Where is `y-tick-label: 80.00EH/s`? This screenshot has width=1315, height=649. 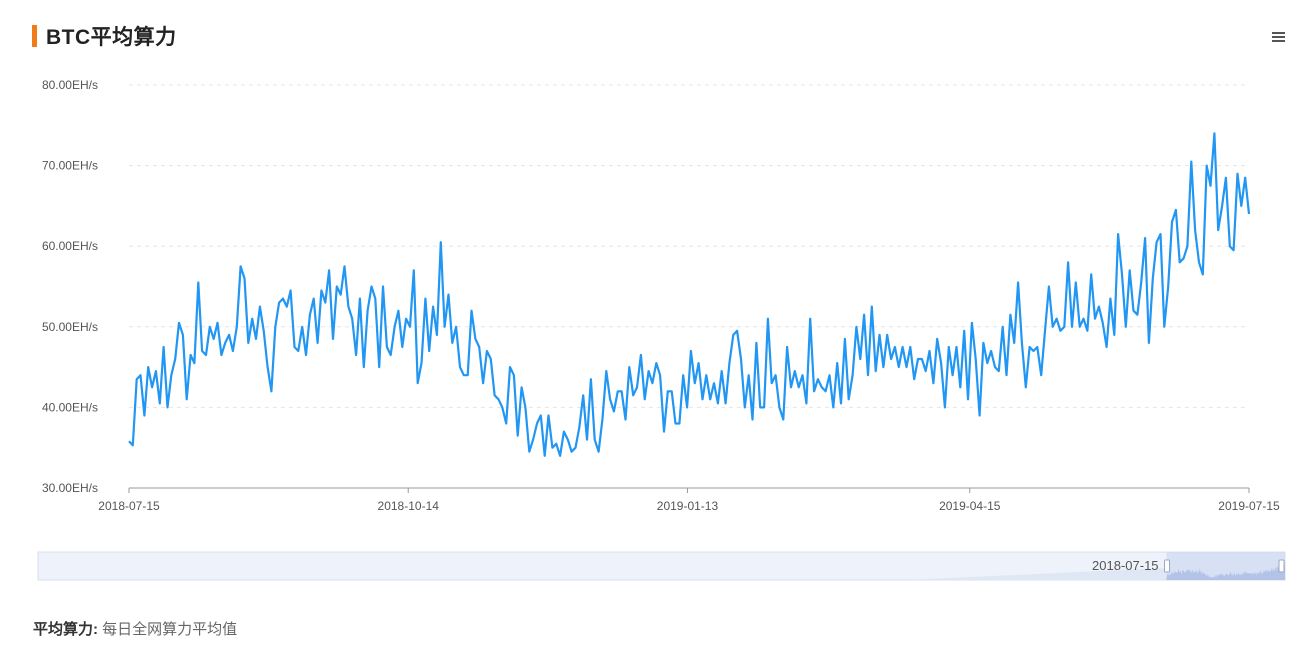 y-tick-label: 80.00EH/s is located at coordinates (70, 85).